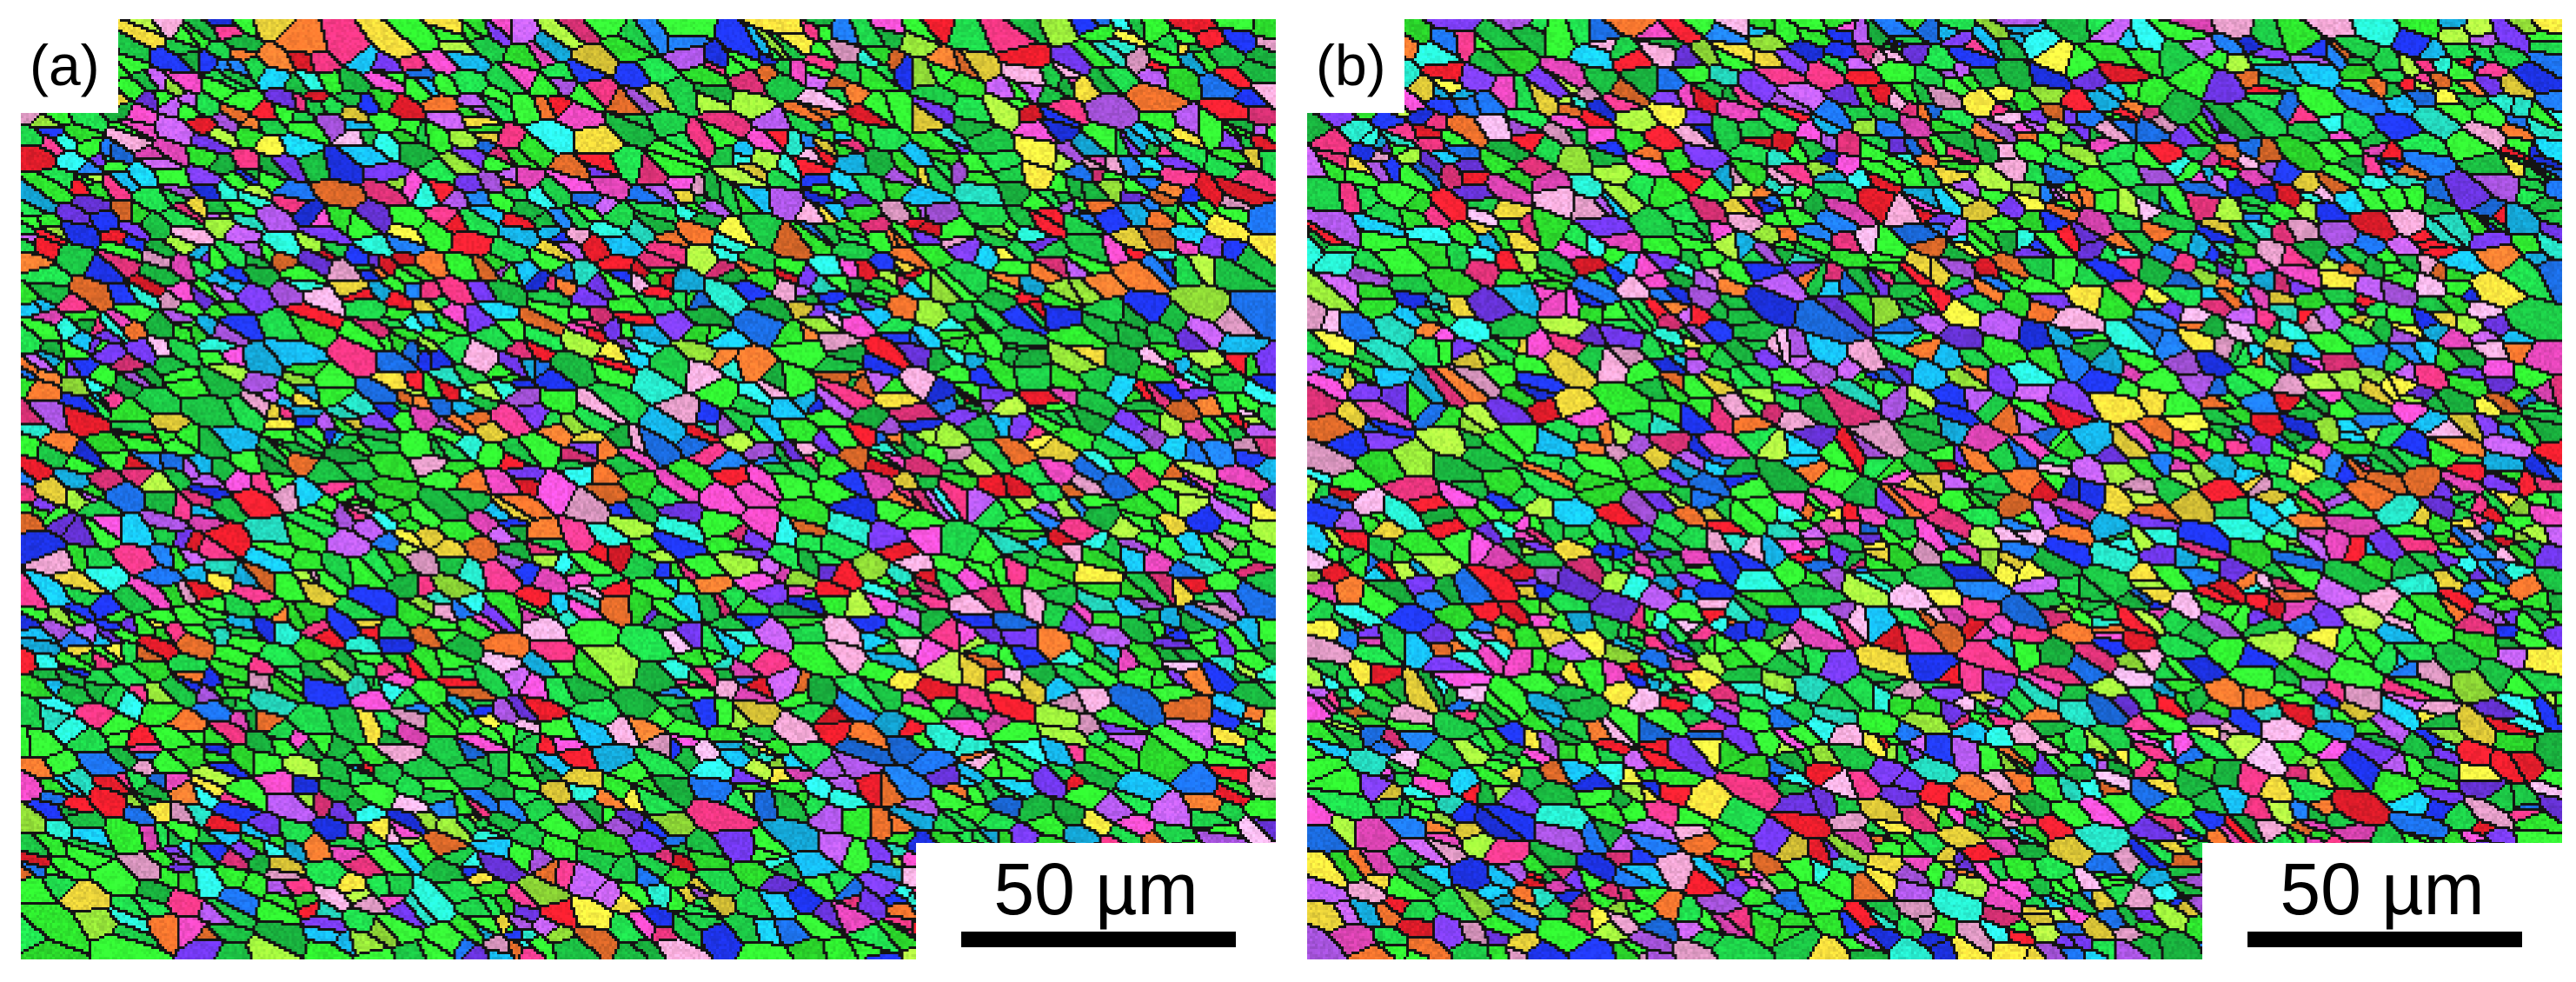 The width and height of the screenshot is (2576, 982). I want to click on scale-bar-box-b: 50 µm, so click(2382, 901).